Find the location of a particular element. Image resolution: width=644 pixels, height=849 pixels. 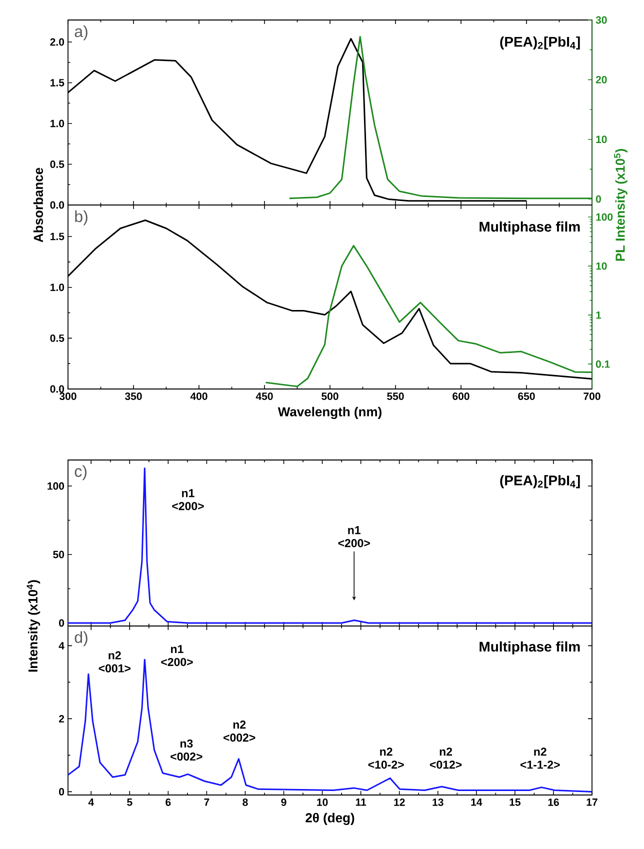

y2-tick-label: 1 is located at coordinates (599, 315).